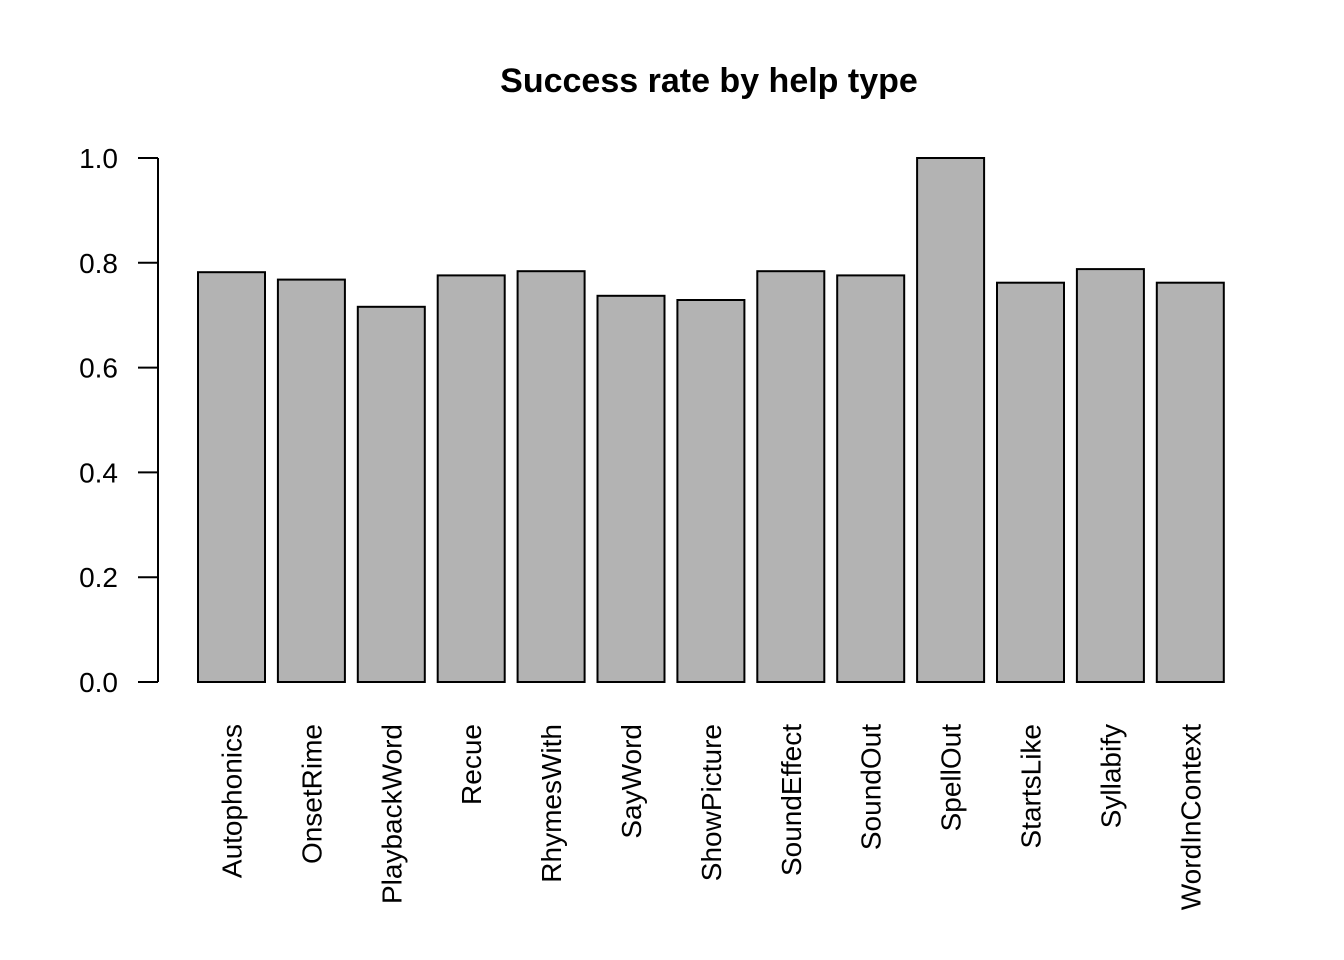 The image size is (1344, 960). I want to click on bar-syllabify, so click(1110, 475).